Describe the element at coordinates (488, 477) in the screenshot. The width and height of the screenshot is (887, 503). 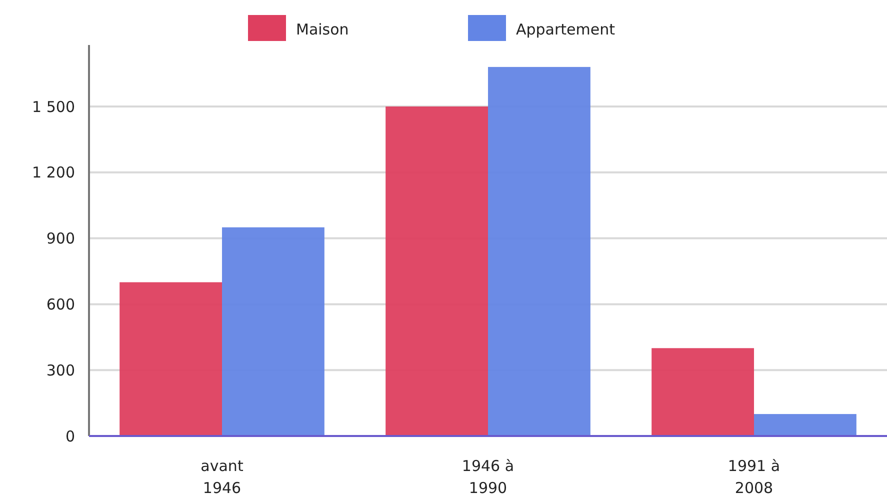
I see `x-tick-label: 1946 à 1990` at that location.